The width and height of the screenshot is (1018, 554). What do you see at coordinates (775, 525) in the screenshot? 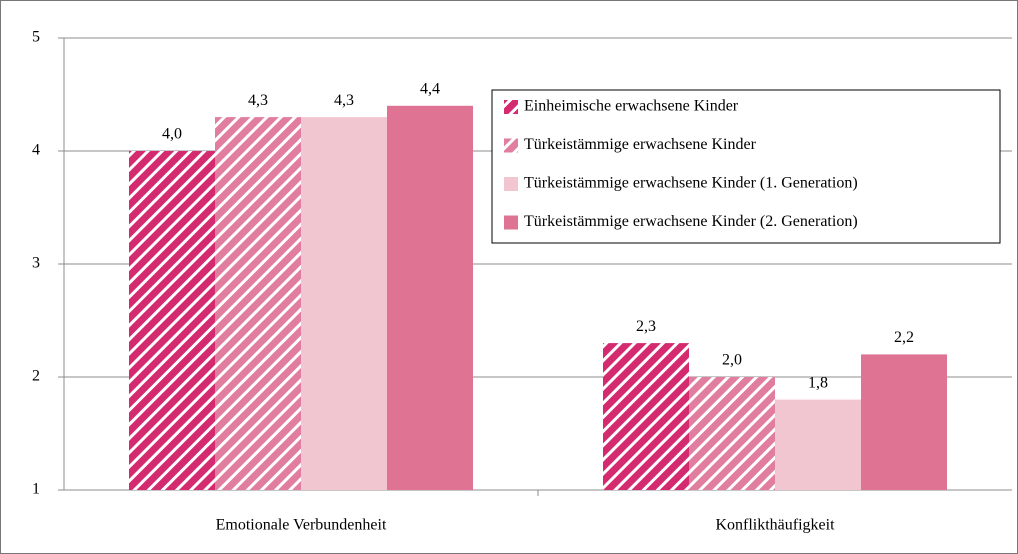
I see `x-tick-label: Konflikthäufigkeit` at bounding box center [775, 525].